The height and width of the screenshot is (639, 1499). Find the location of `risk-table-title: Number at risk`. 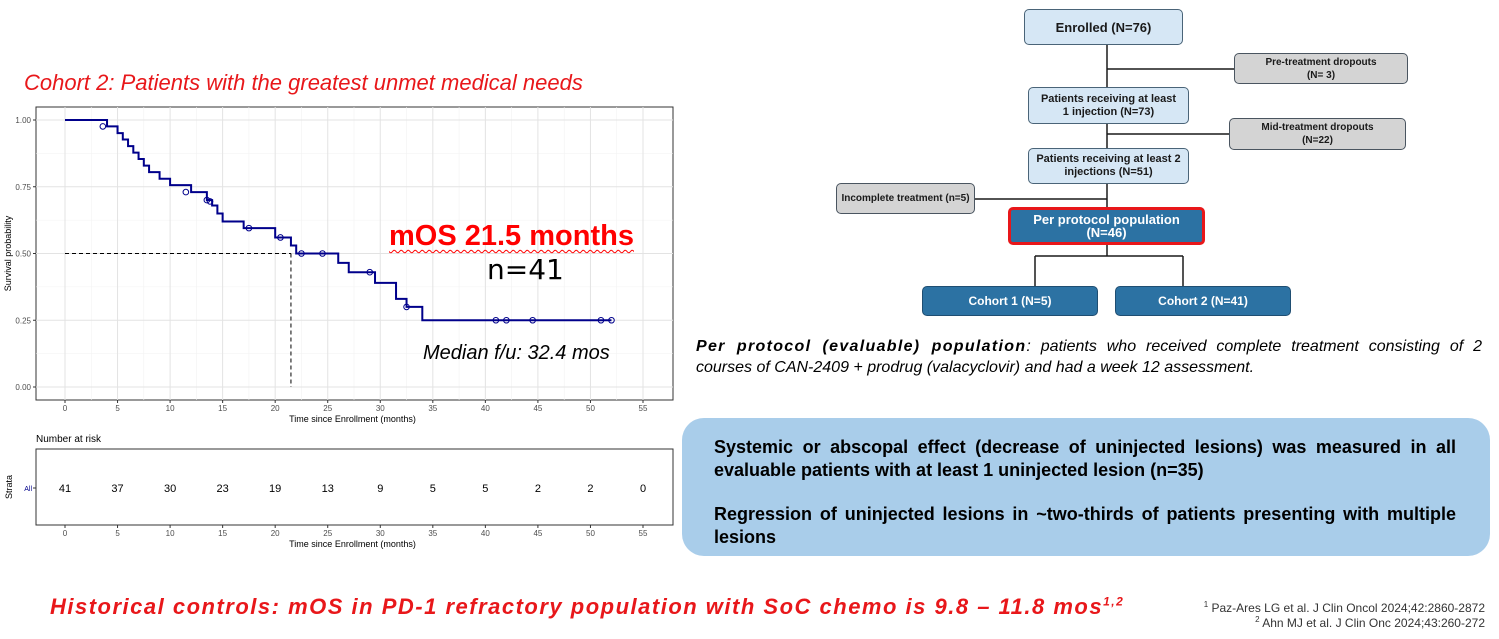

risk-table-title: Number at risk is located at coordinates (69, 439).